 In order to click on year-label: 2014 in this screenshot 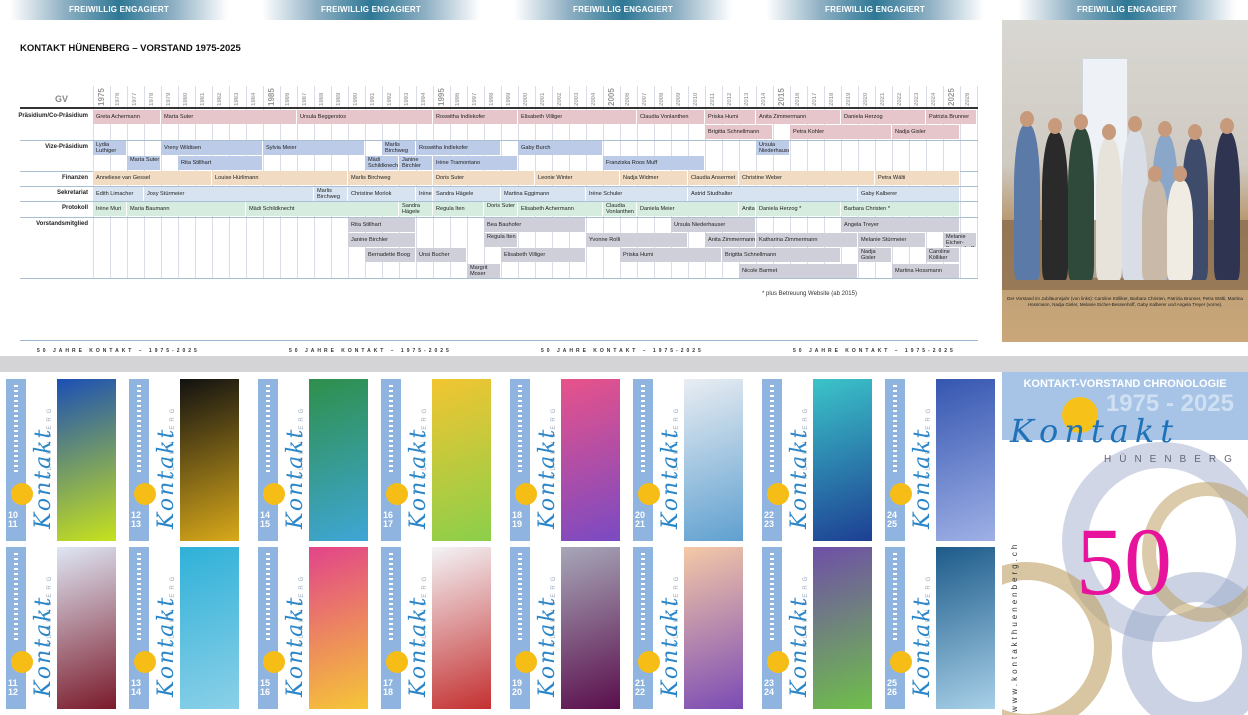, I will do `click(764, 99)`.